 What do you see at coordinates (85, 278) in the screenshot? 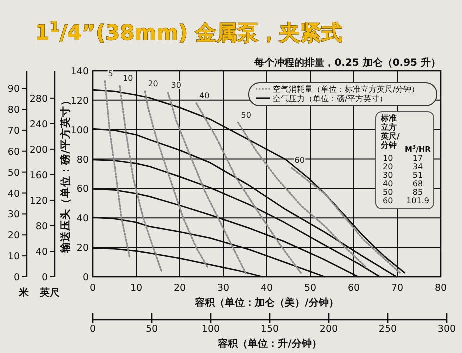
I see `y-tick-label: 0` at bounding box center [85, 278].